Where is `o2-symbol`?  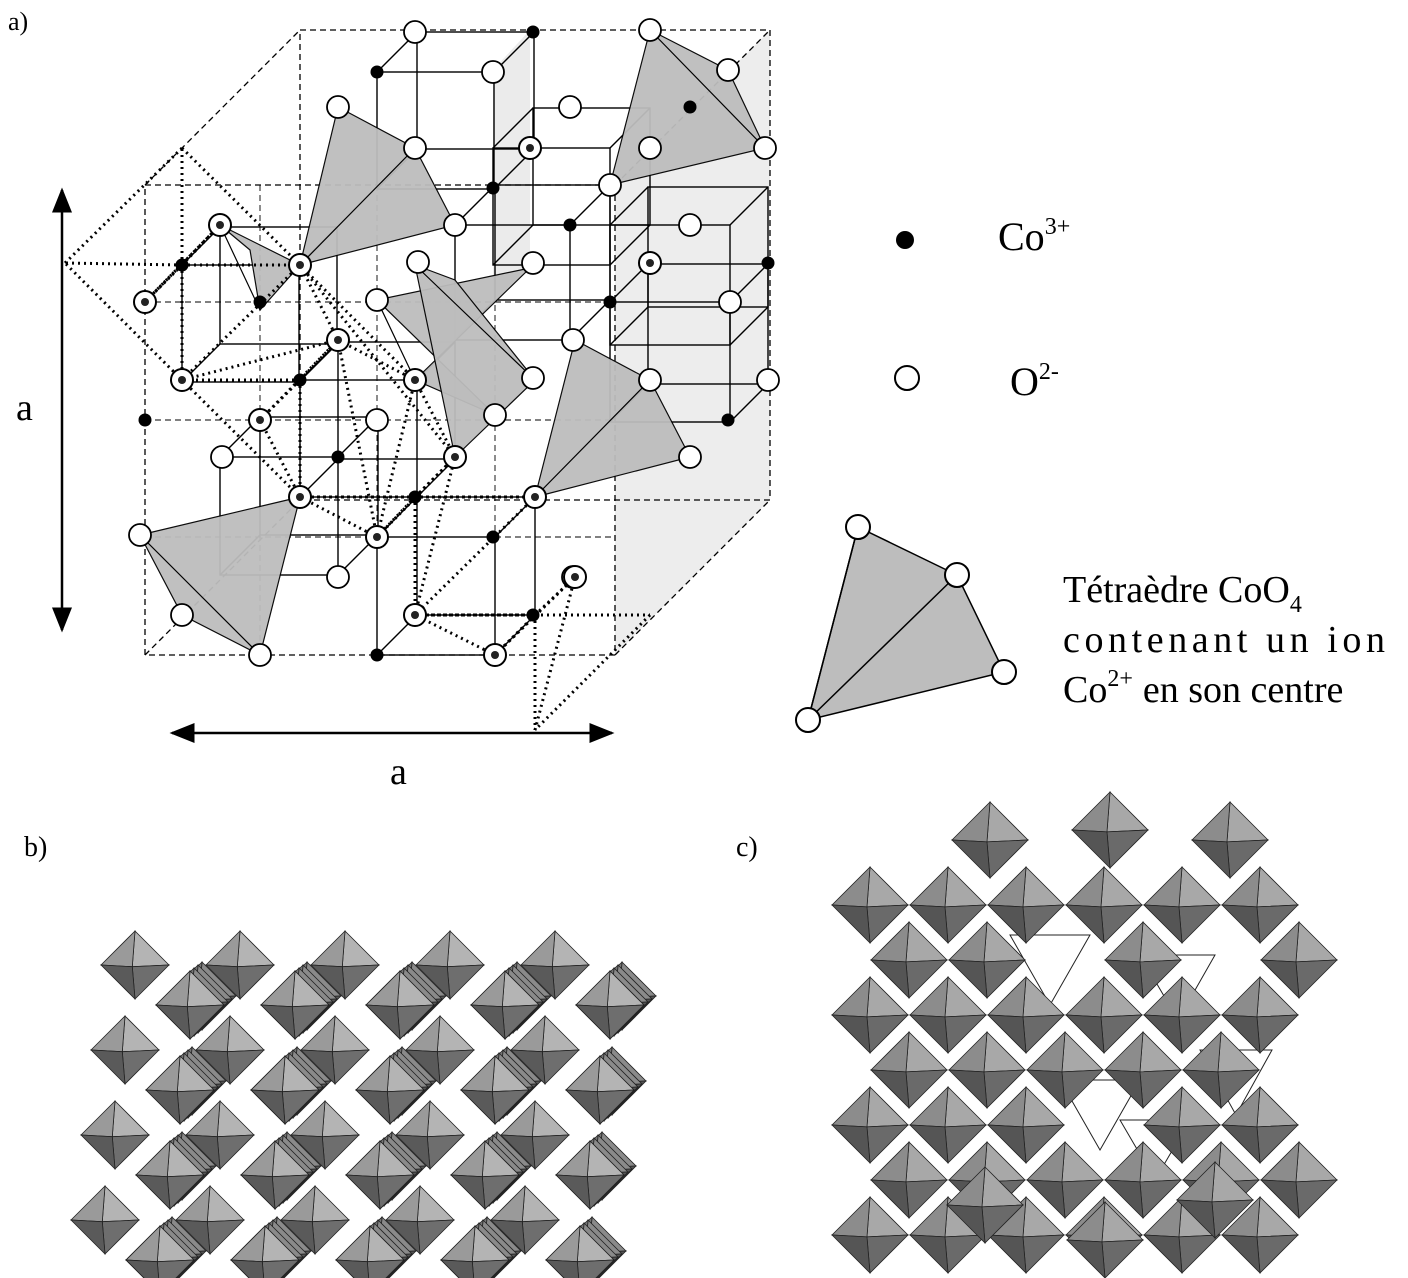 o2-symbol is located at coordinates (907, 378).